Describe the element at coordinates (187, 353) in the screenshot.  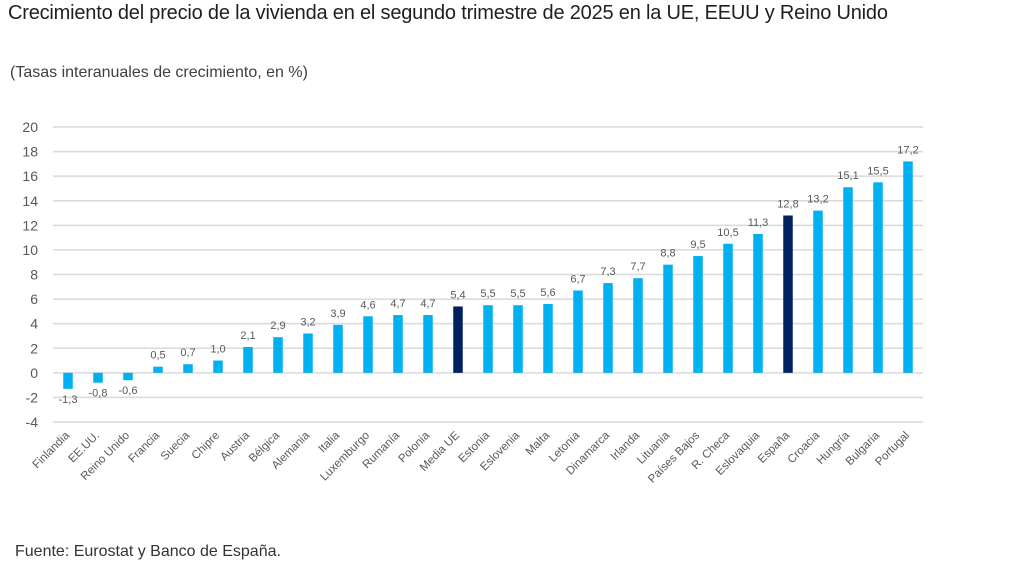
I see `data-label: 0,7` at that location.